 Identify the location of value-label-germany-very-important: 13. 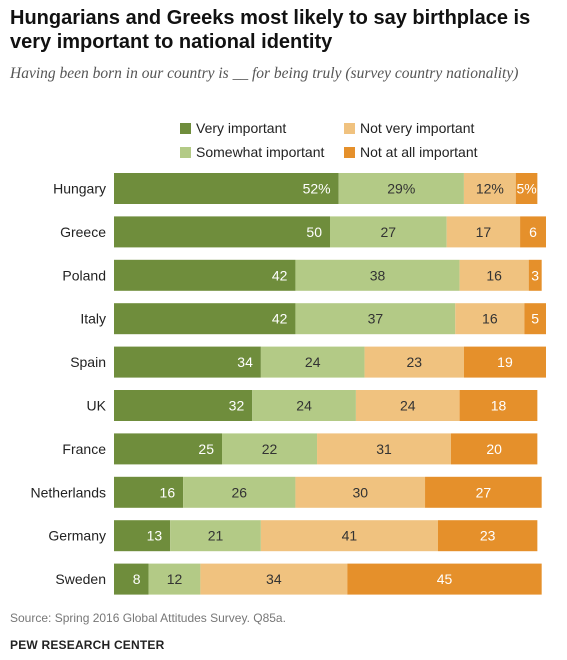
(155, 536).